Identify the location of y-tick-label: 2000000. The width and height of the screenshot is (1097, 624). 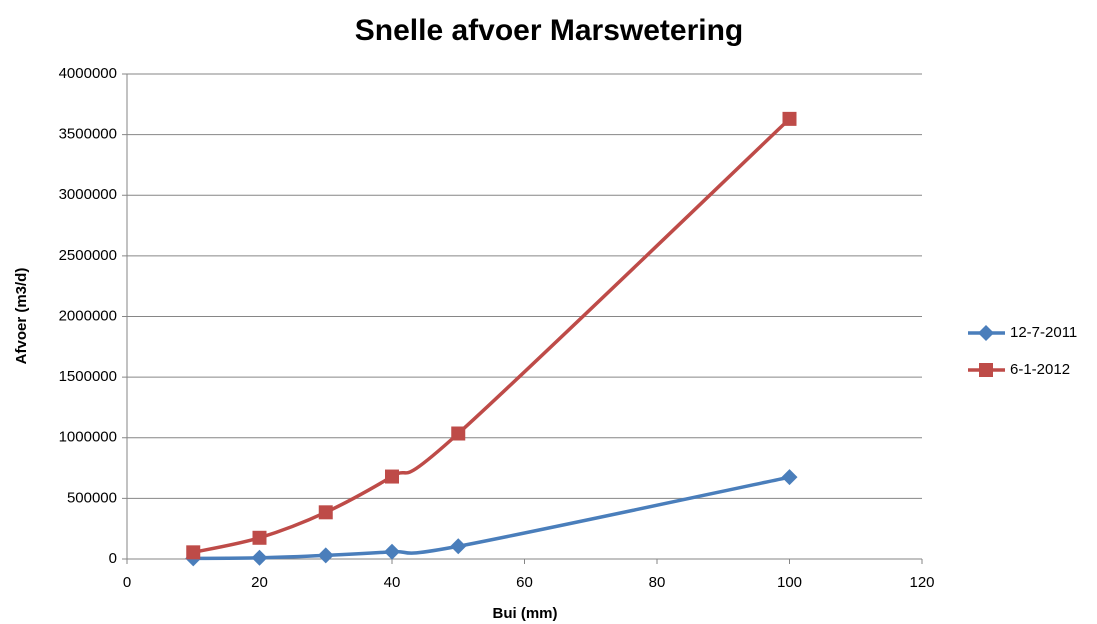
(88, 315).